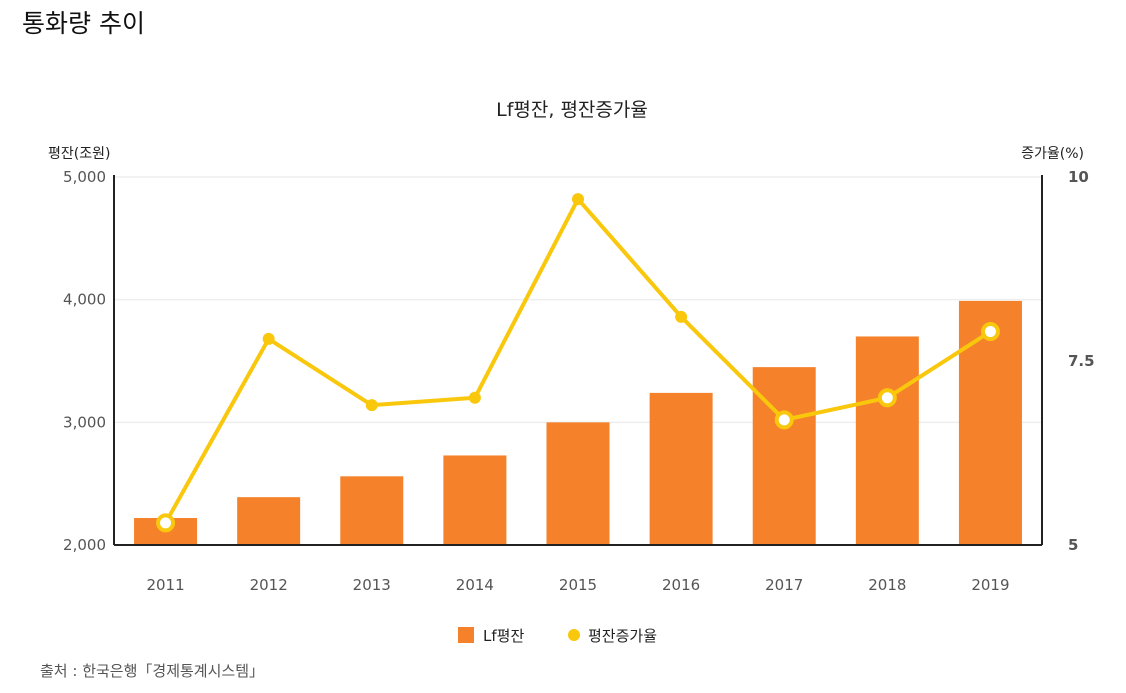 Image resolution: width=1126 pixels, height=693 pixels. What do you see at coordinates (84, 300) in the screenshot?
I see `y-left-tick-label: 4,000` at bounding box center [84, 300].